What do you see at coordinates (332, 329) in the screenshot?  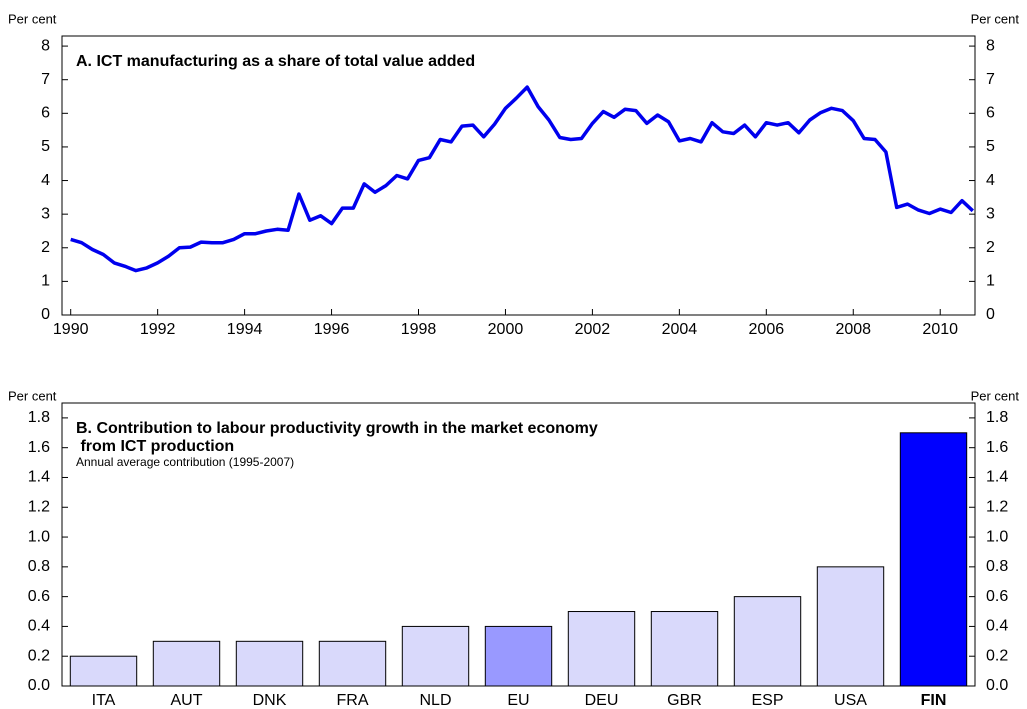 I see `x-tick-label: 1996` at bounding box center [332, 329].